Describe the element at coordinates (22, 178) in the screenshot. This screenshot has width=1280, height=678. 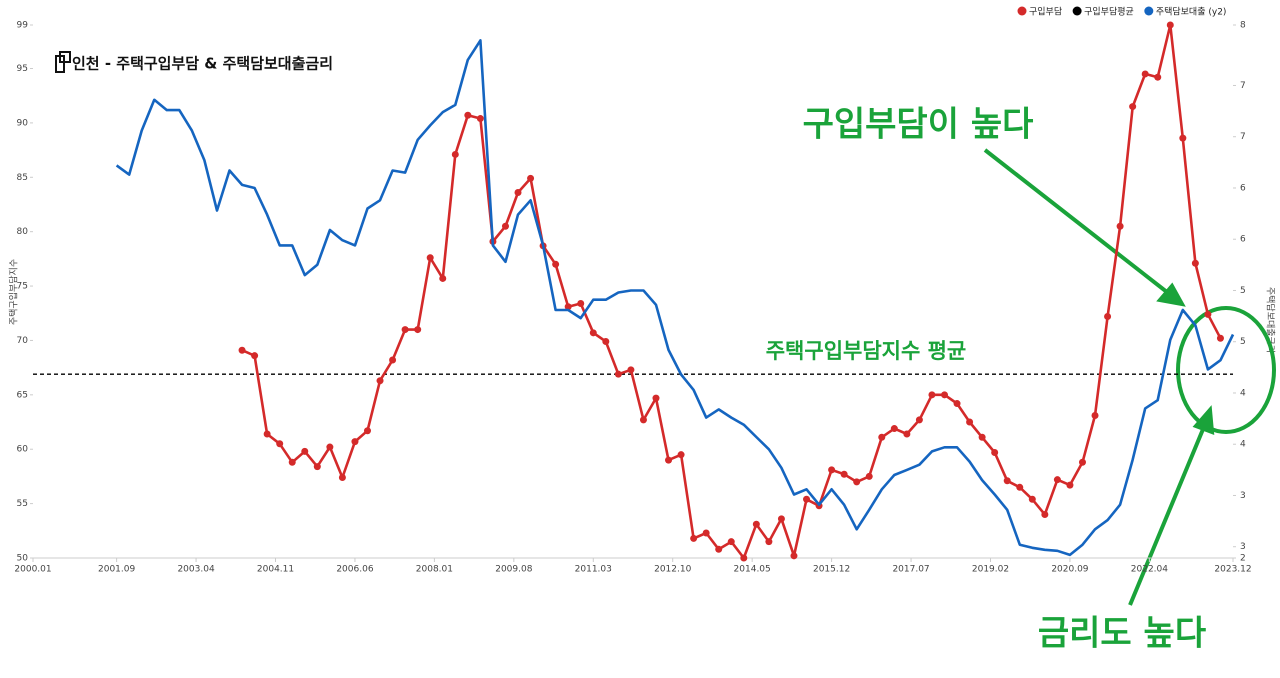
I see `y-tick-label: 85` at that location.